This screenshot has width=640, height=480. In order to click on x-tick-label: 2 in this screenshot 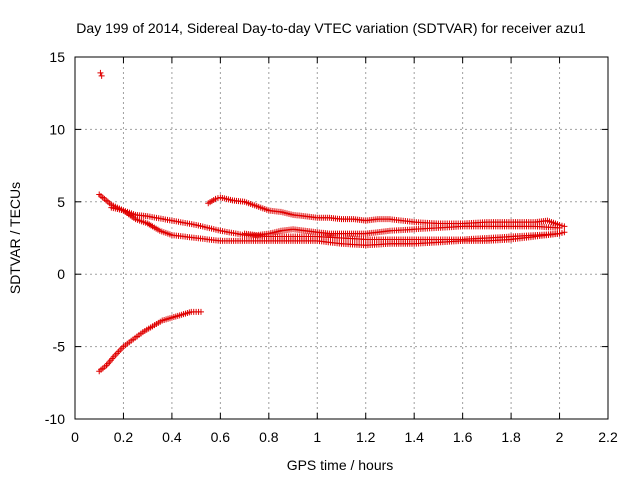, I will do `click(560, 437)`.